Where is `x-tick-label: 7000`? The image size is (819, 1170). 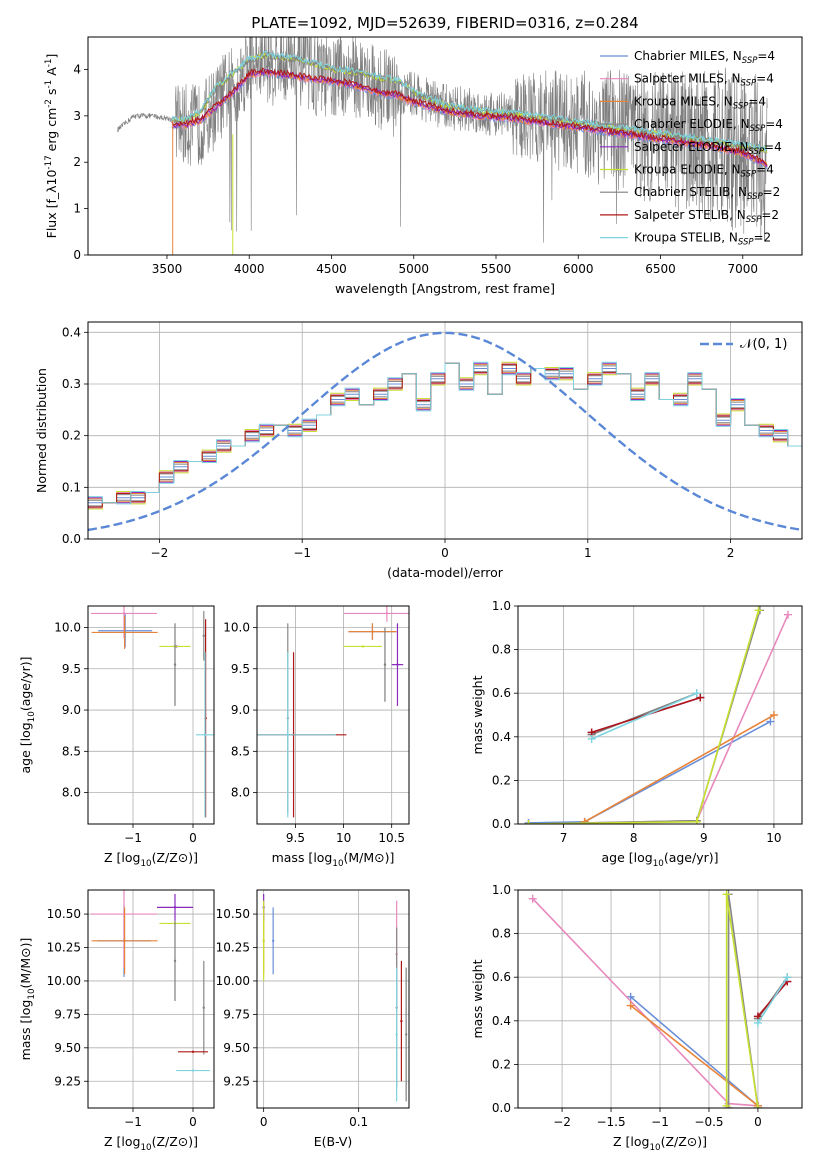
x-tick-label: 7000 is located at coordinates (743, 269).